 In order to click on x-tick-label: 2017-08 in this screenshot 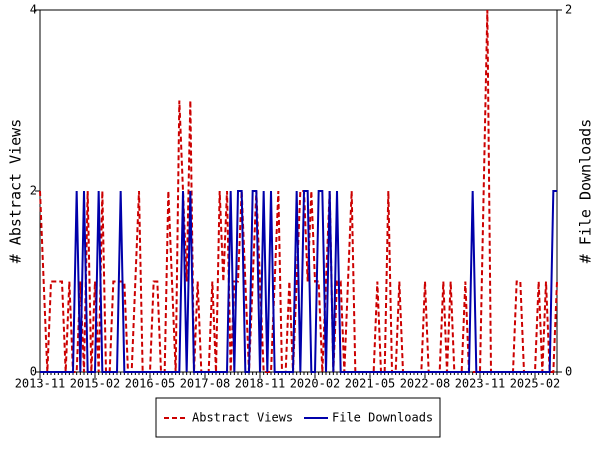, I will do `click(205, 384)`.